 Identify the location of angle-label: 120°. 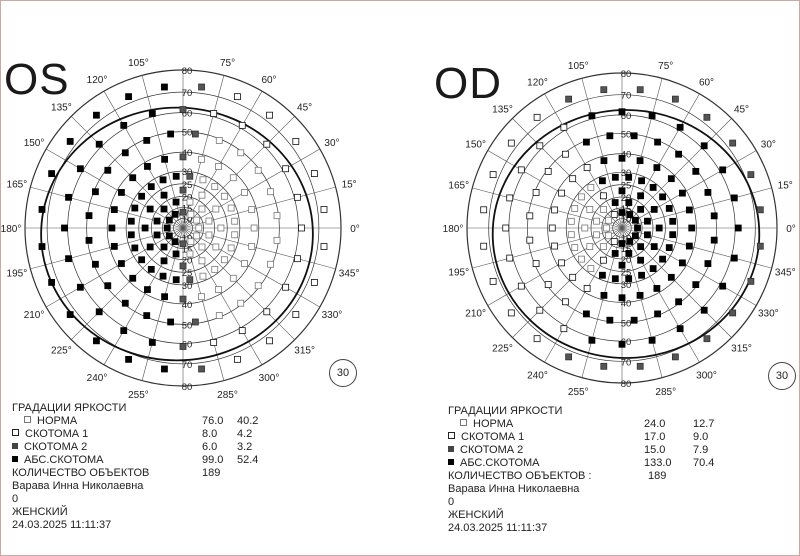
(537, 83).